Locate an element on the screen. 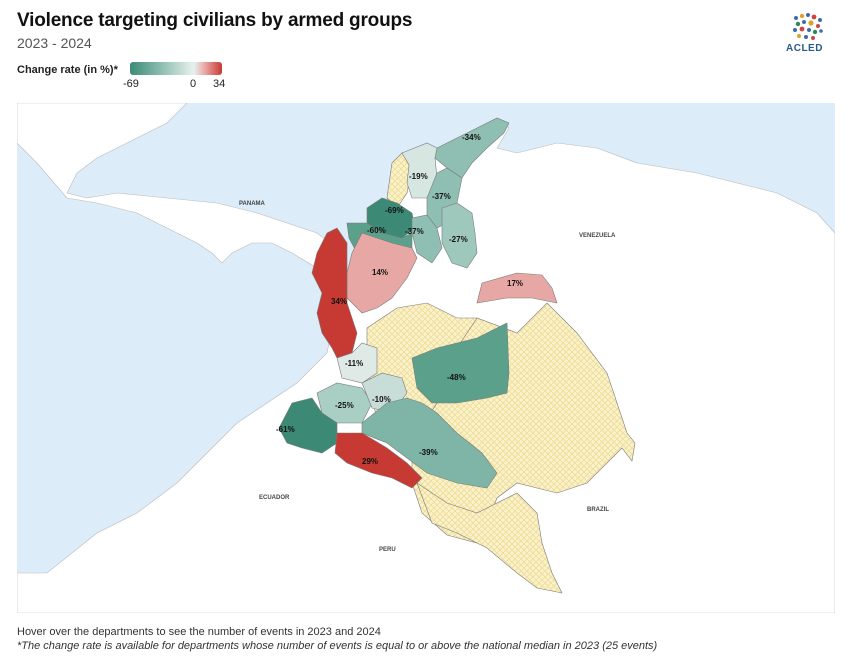 This screenshot has width=850, height=668. dept-valle is located at coordinates (357, 363).